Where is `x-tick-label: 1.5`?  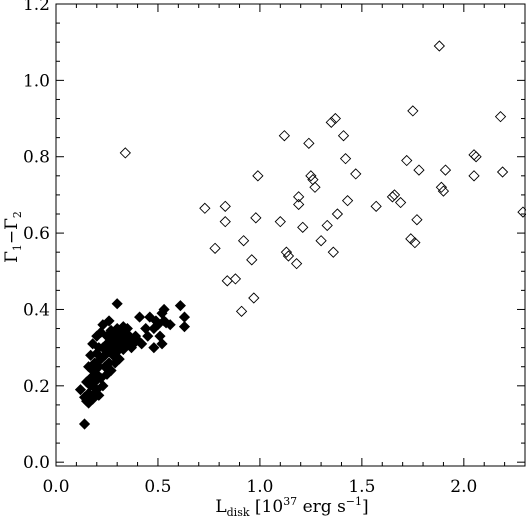 x-tick-label: 1.5 is located at coordinates (361, 487).